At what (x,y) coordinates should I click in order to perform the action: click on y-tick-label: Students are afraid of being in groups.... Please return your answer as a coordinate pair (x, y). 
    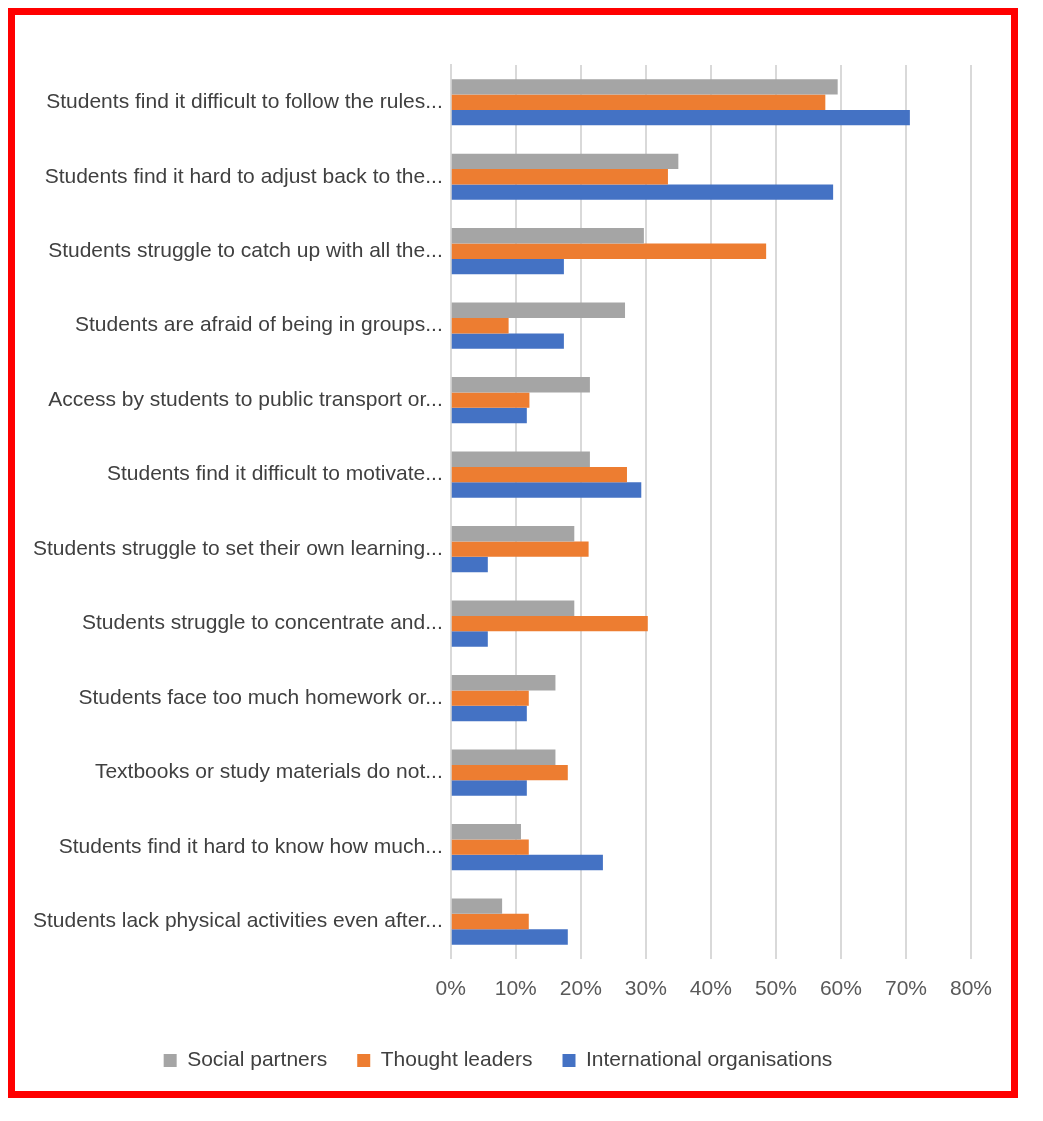
    Looking at the image, I should click on (258, 324).